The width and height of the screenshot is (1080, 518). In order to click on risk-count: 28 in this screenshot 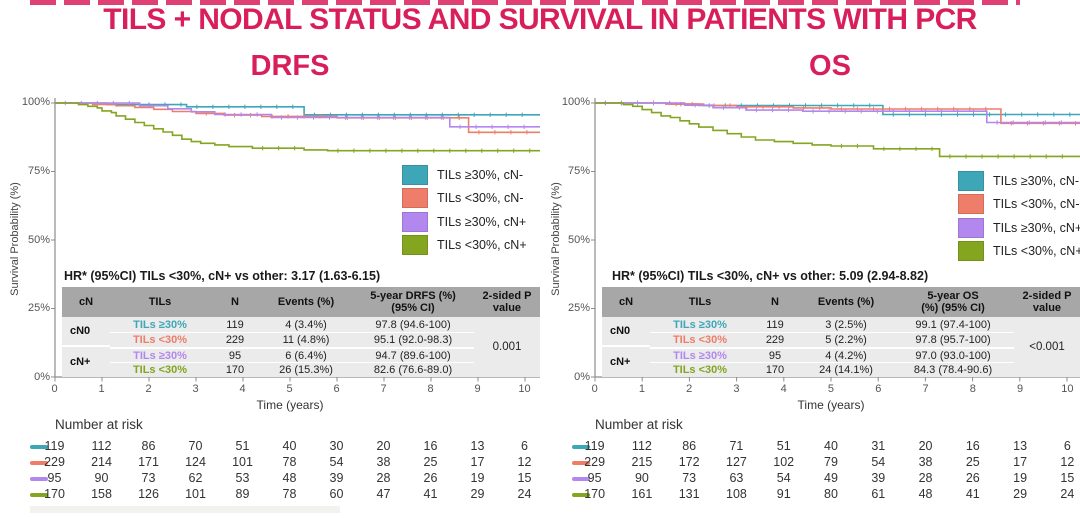, I will do `click(925, 478)`.